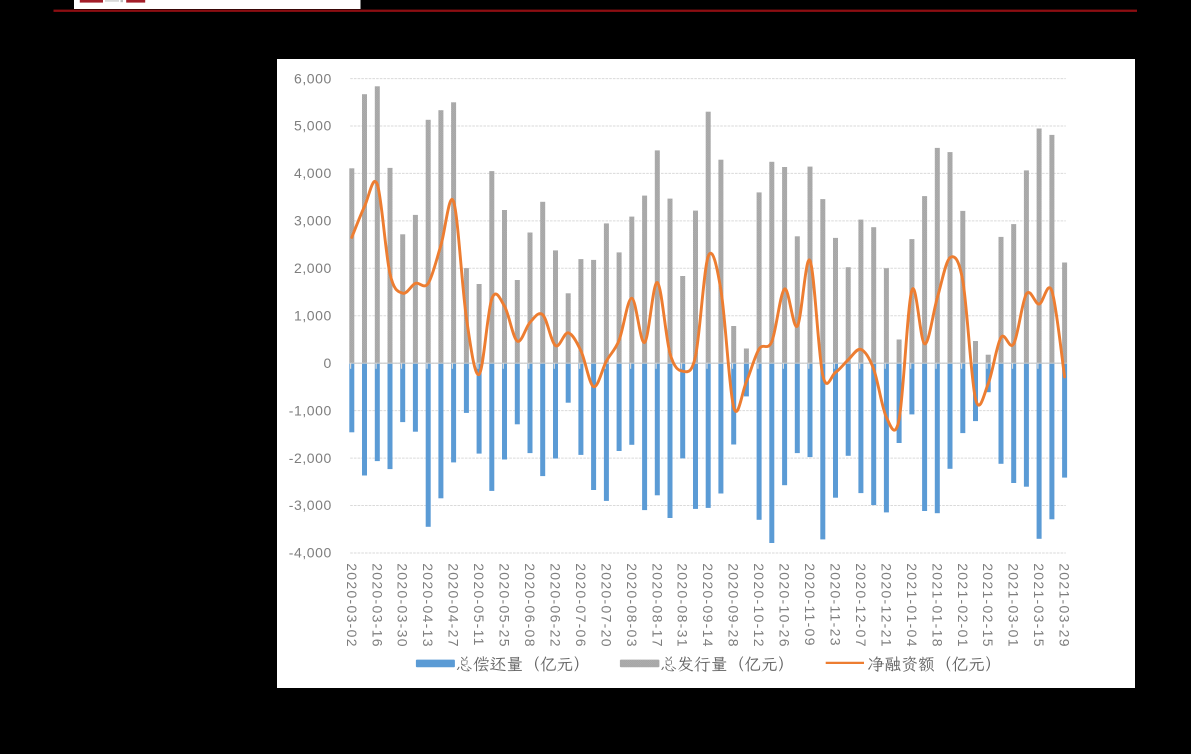  Describe the element at coordinates (556, 605) in the screenshot. I see `svg-text: 2020-06-22` at that location.